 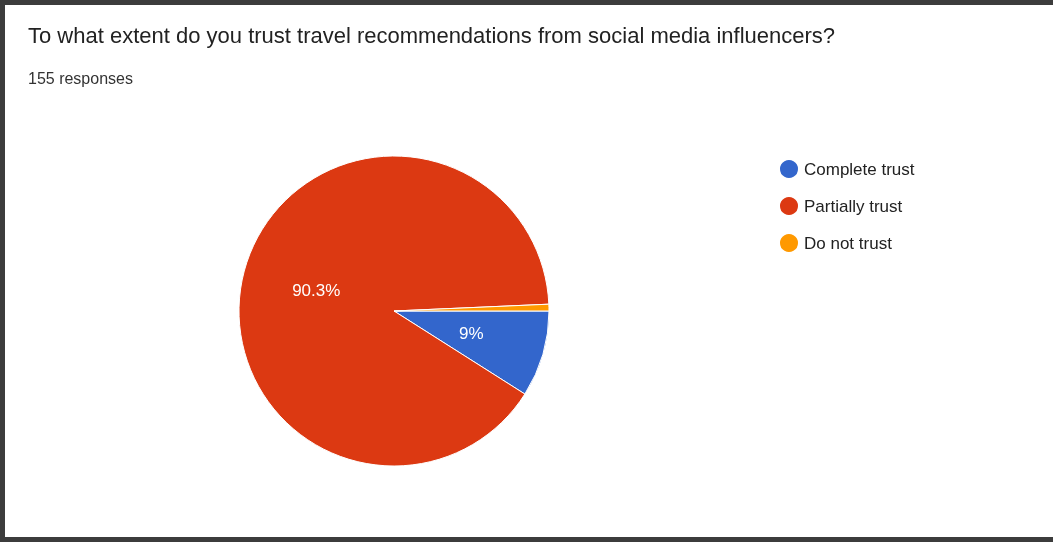 I want to click on legend-label: Partially trust, so click(x=853, y=206).